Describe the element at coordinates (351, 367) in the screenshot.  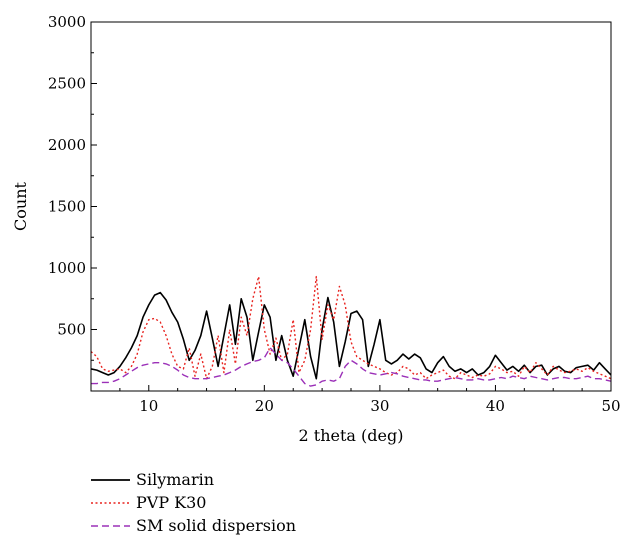
I see `series-line-sm-solid-dispersion` at that location.